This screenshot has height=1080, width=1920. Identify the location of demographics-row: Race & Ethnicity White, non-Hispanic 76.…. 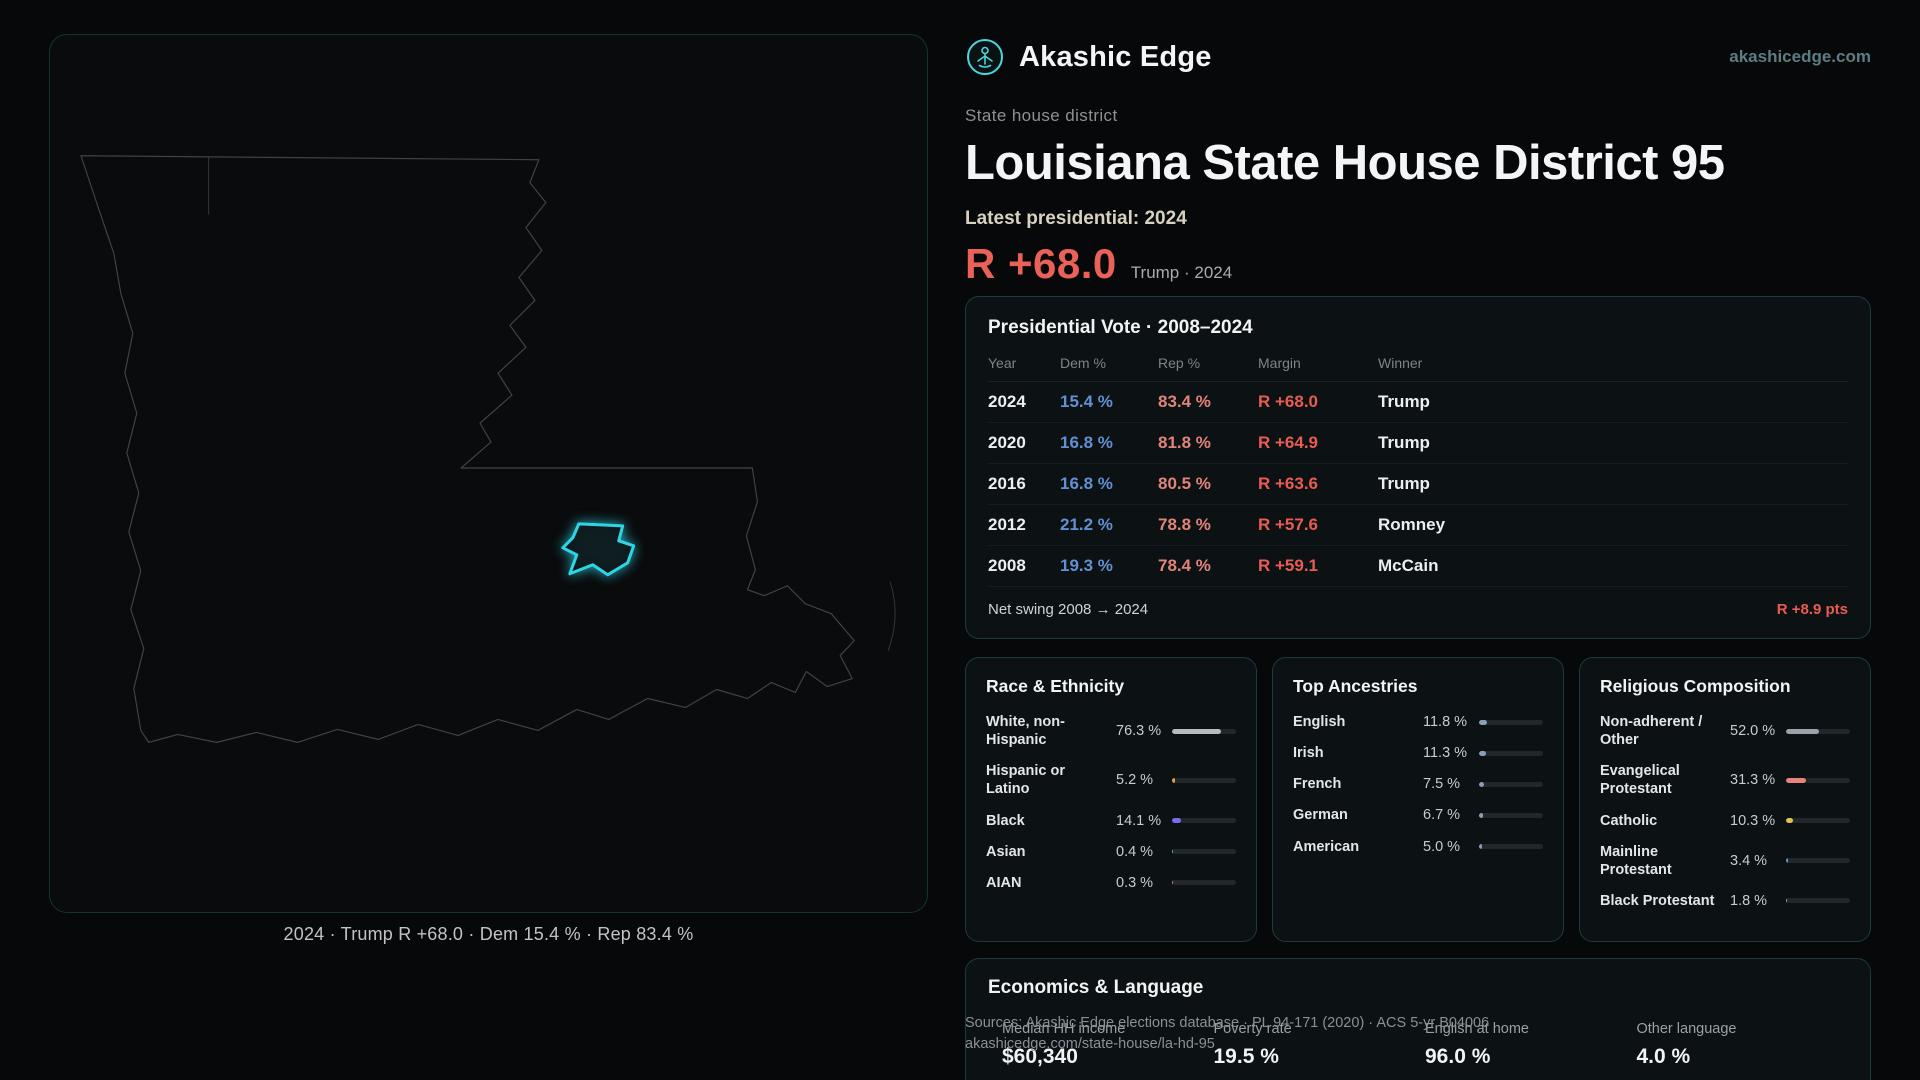
(1418, 799).